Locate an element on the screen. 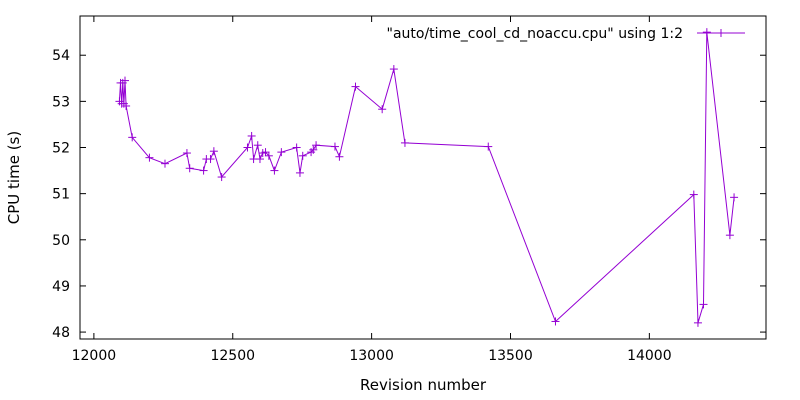  y-tick-label: 50 is located at coordinates (61, 241).